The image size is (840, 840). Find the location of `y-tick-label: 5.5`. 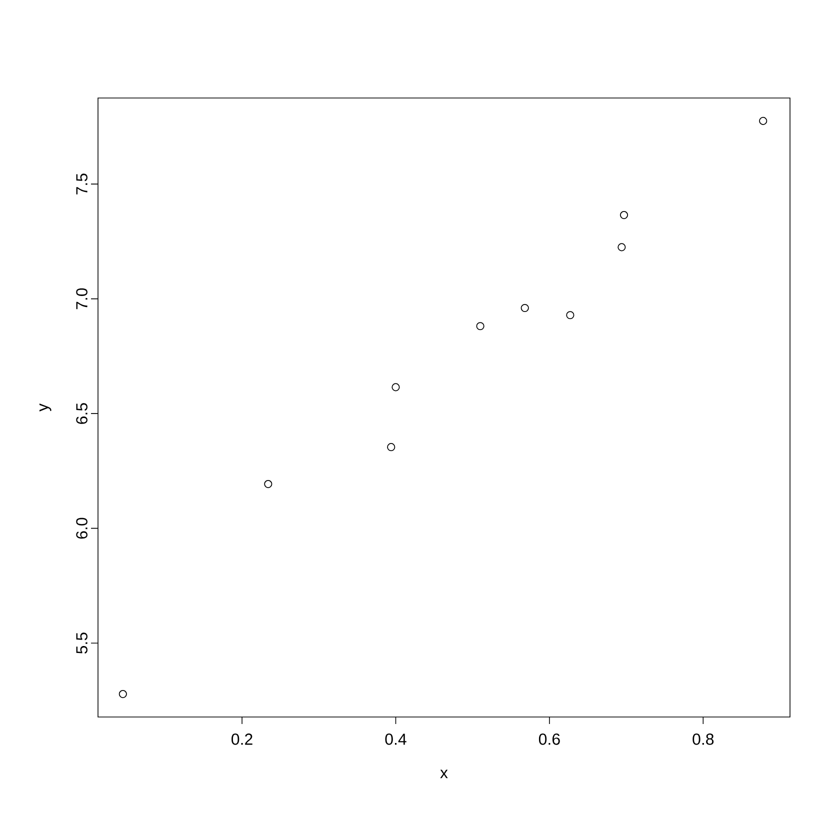

y-tick-label: 5.5 is located at coordinates (82, 643).